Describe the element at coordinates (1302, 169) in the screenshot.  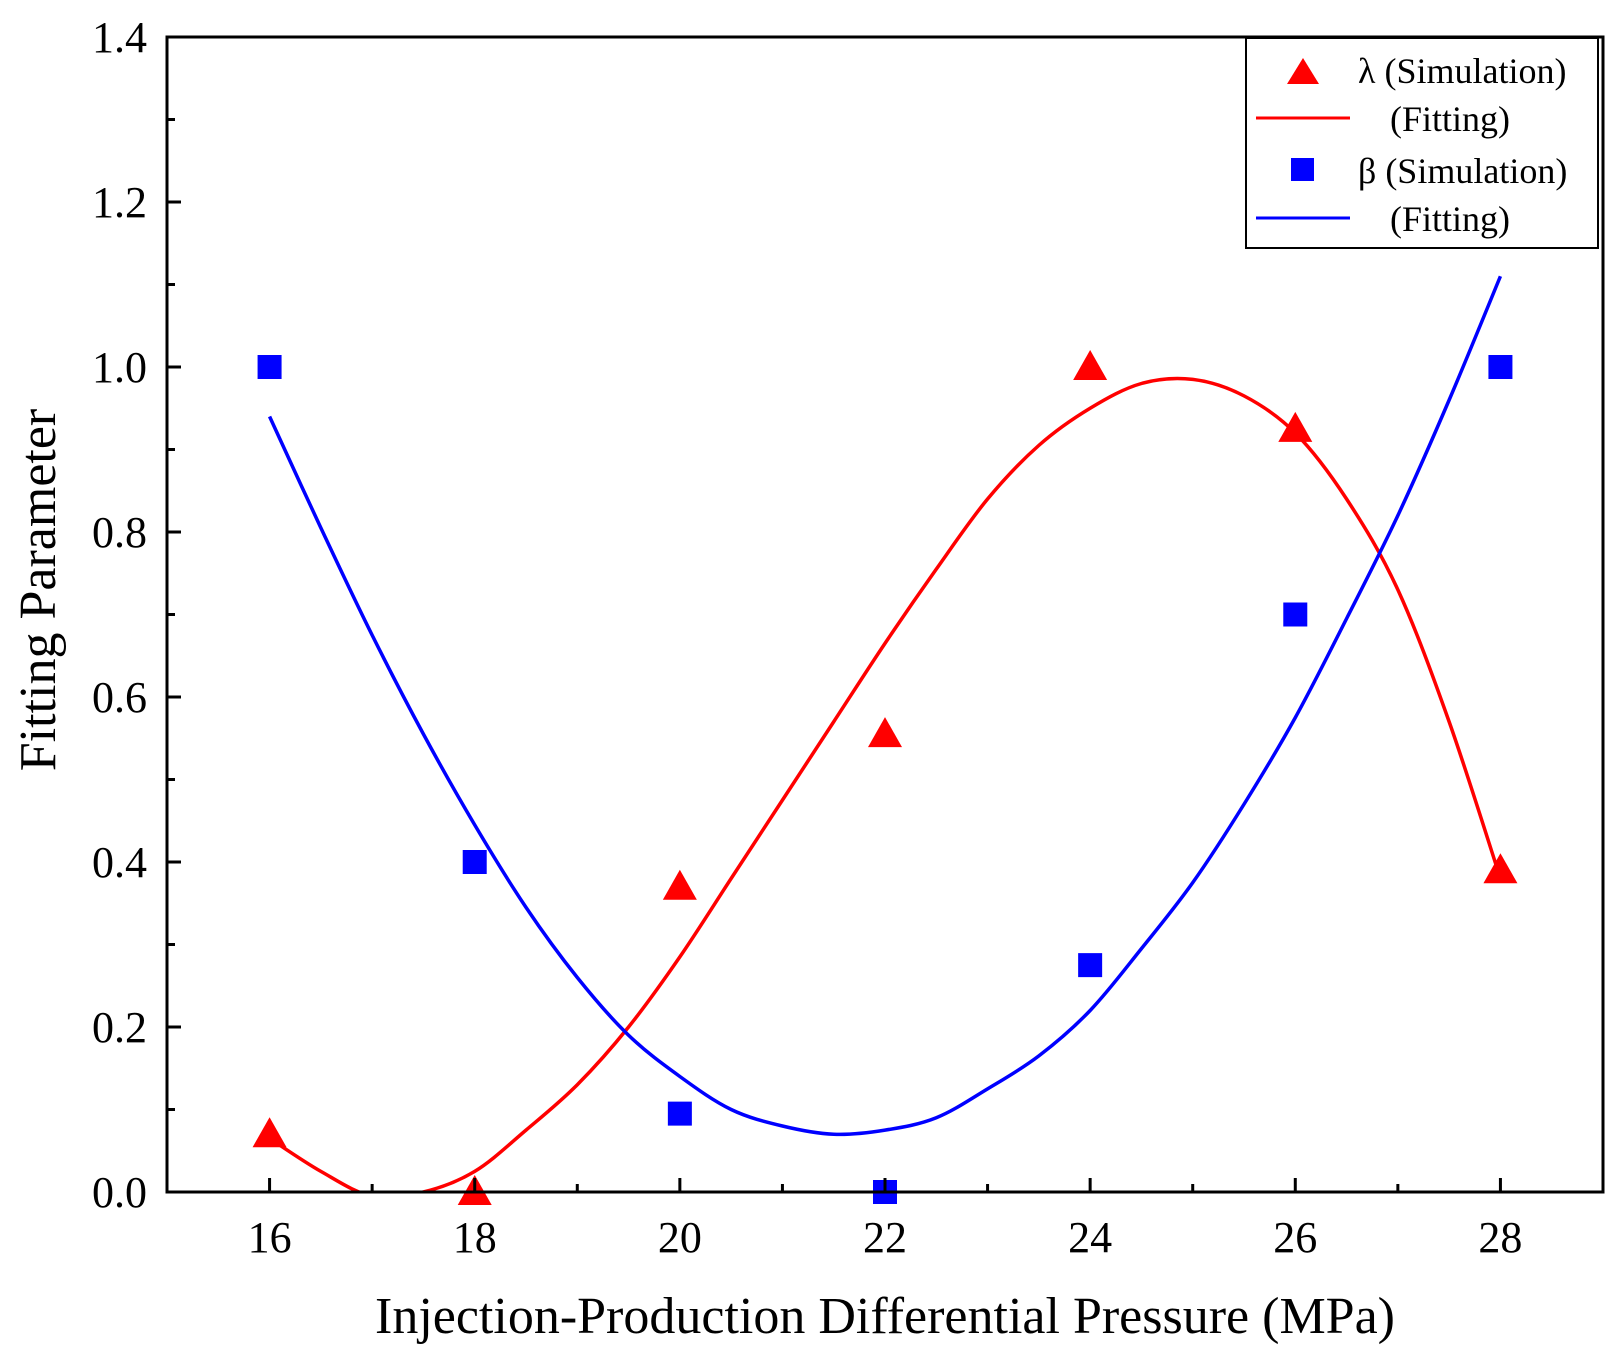
I see `legend-square-marker` at that location.